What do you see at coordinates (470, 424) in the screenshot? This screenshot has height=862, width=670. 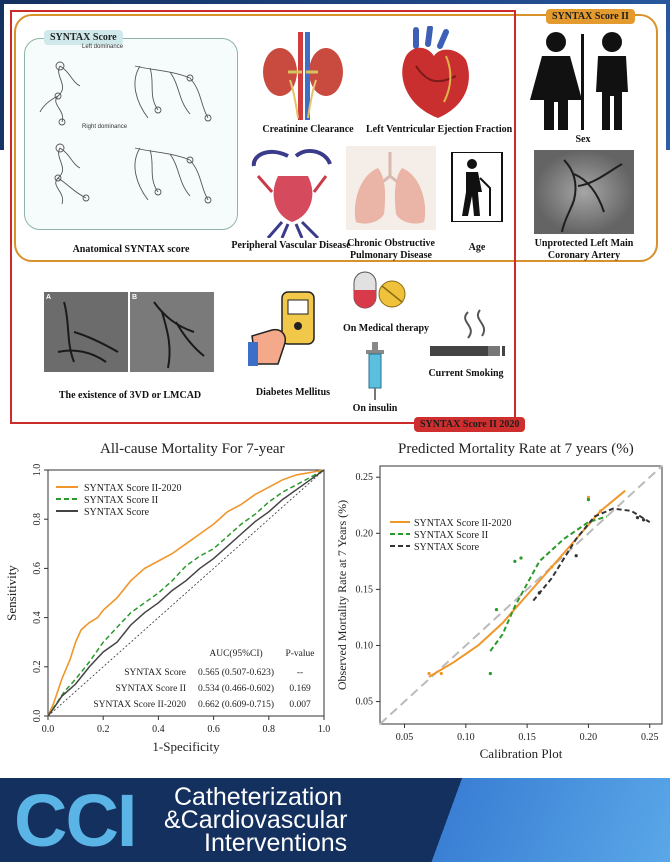 I see `syntax-score-ii-2020-tag: SYNTAX Score II 2020` at bounding box center [470, 424].